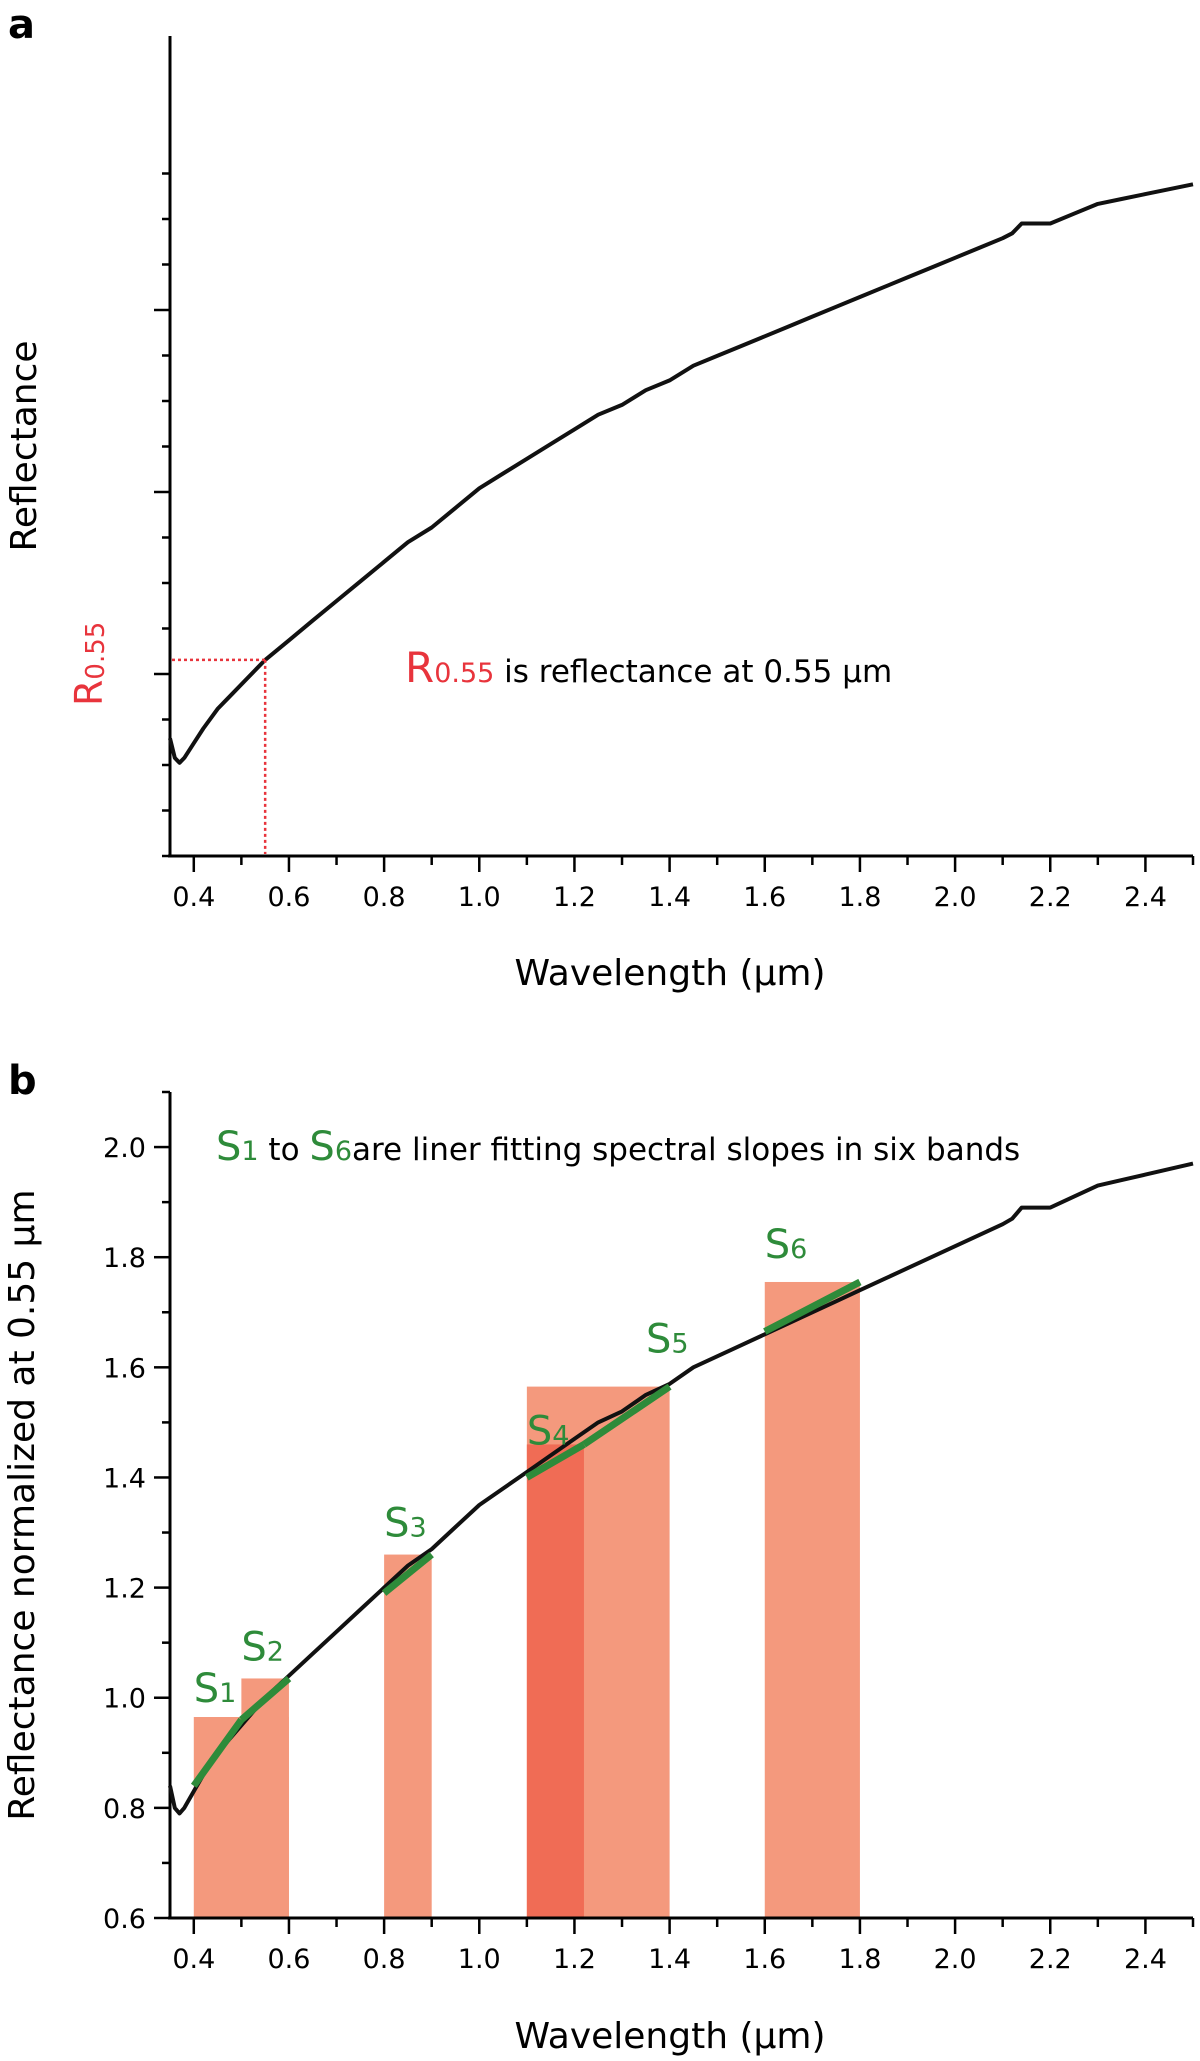 This screenshot has height=2061, width=1200. I want to click on chart-a-x-tick-label: 1.4, so click(669, 897).